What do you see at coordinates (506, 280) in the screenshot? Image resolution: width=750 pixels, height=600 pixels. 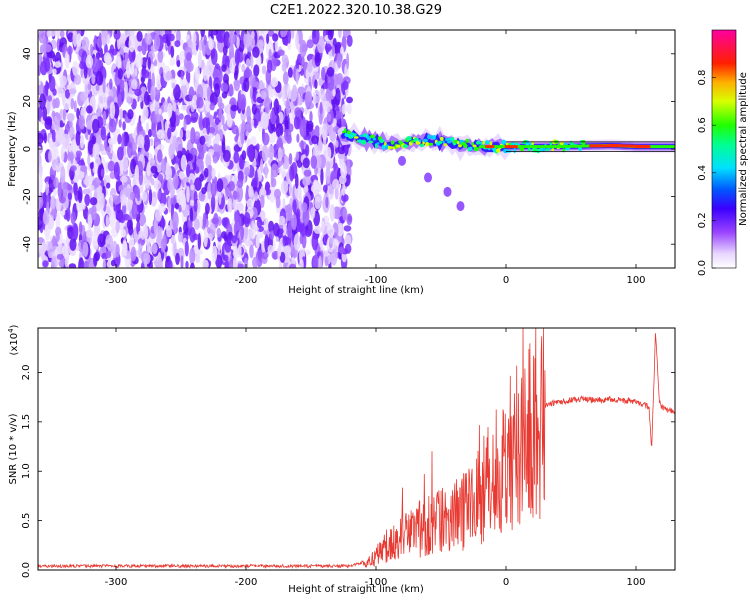 I see `spectrogram-x-tick-label: 0` at bounding box center [506, 280].